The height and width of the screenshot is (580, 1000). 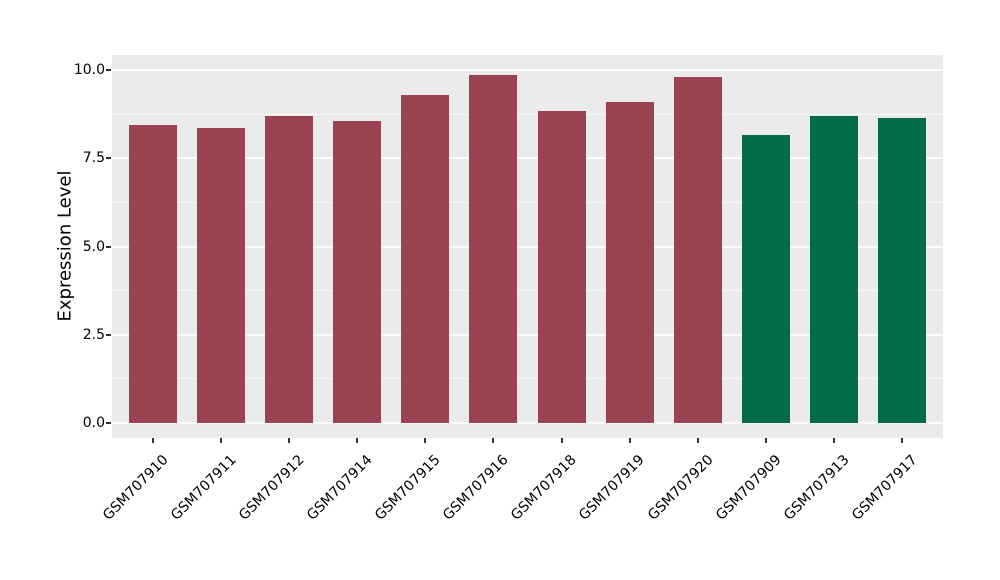 What do you see at coordinates (544, 488) in the screenshot?
I see `x-tick-label-GSM707918: GSM707918` at bounding box center [544, 488].